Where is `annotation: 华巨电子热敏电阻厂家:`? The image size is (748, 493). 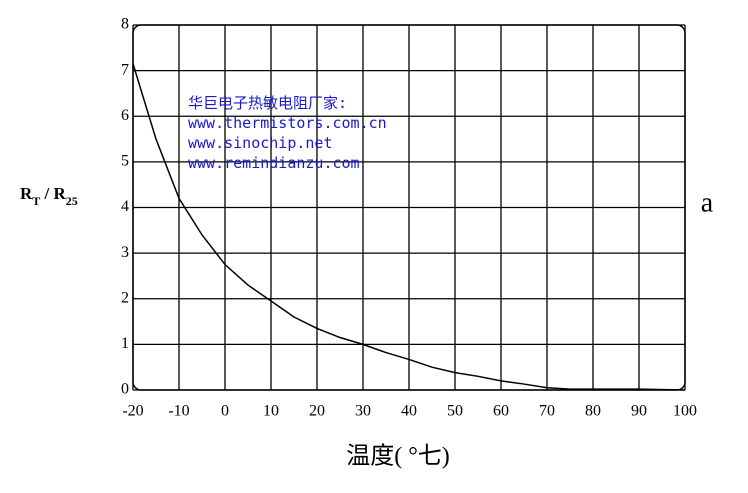
annotation: 华巨电子热敏电阻厂家: is located at coordinates (267, 103).